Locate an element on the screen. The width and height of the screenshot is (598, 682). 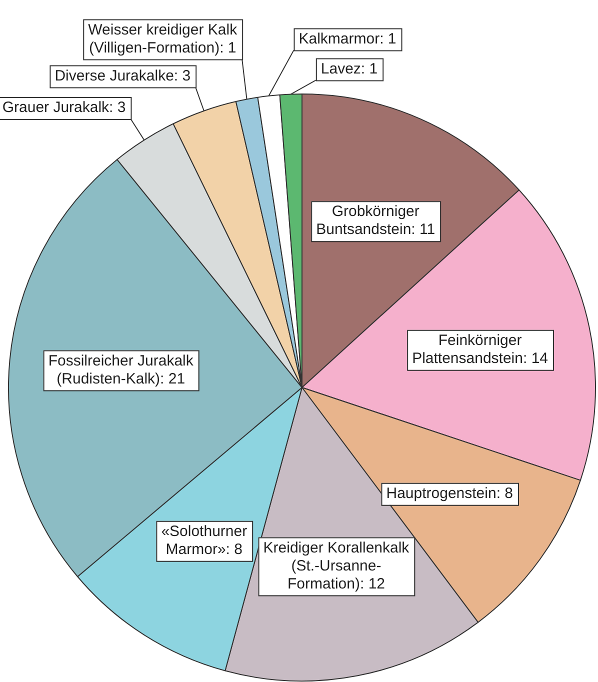
slice-label: Grauer Jurakalk: 3 is located at coordinates (64, 107).